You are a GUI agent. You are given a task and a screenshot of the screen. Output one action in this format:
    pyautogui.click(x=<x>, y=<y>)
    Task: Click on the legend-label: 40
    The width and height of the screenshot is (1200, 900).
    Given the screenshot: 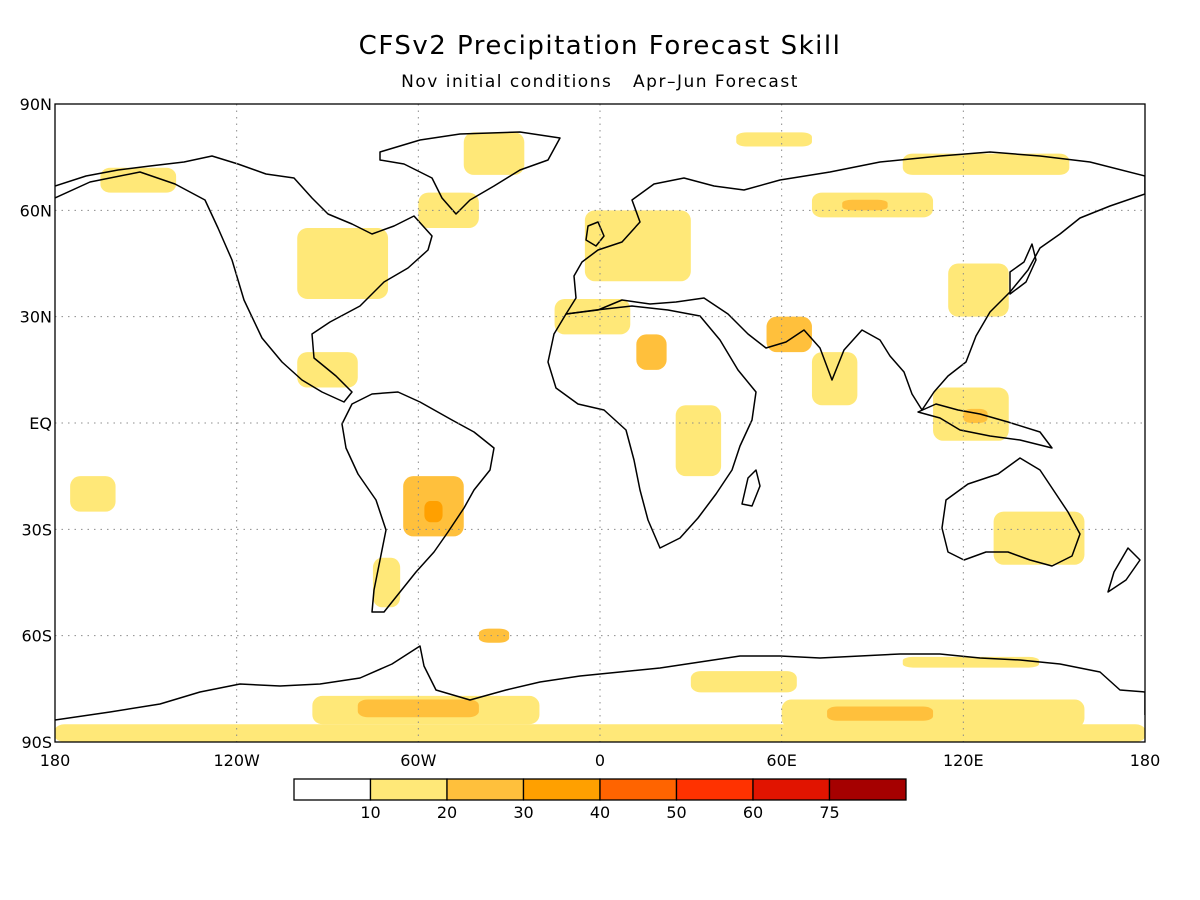 What is the action you would take?
    pyautogui.click(x=600, y=812)
    